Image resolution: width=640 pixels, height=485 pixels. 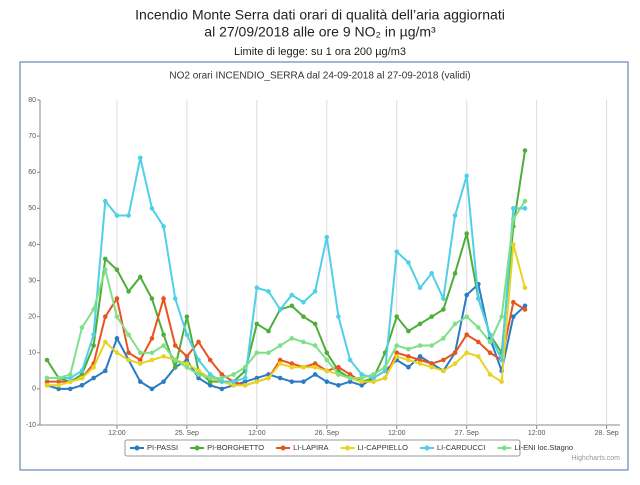 What do you see at coordinates (310, 447) in the screenshot?
I see `legend-label: LI-LAPIRA` at bounding box center [310, 447].